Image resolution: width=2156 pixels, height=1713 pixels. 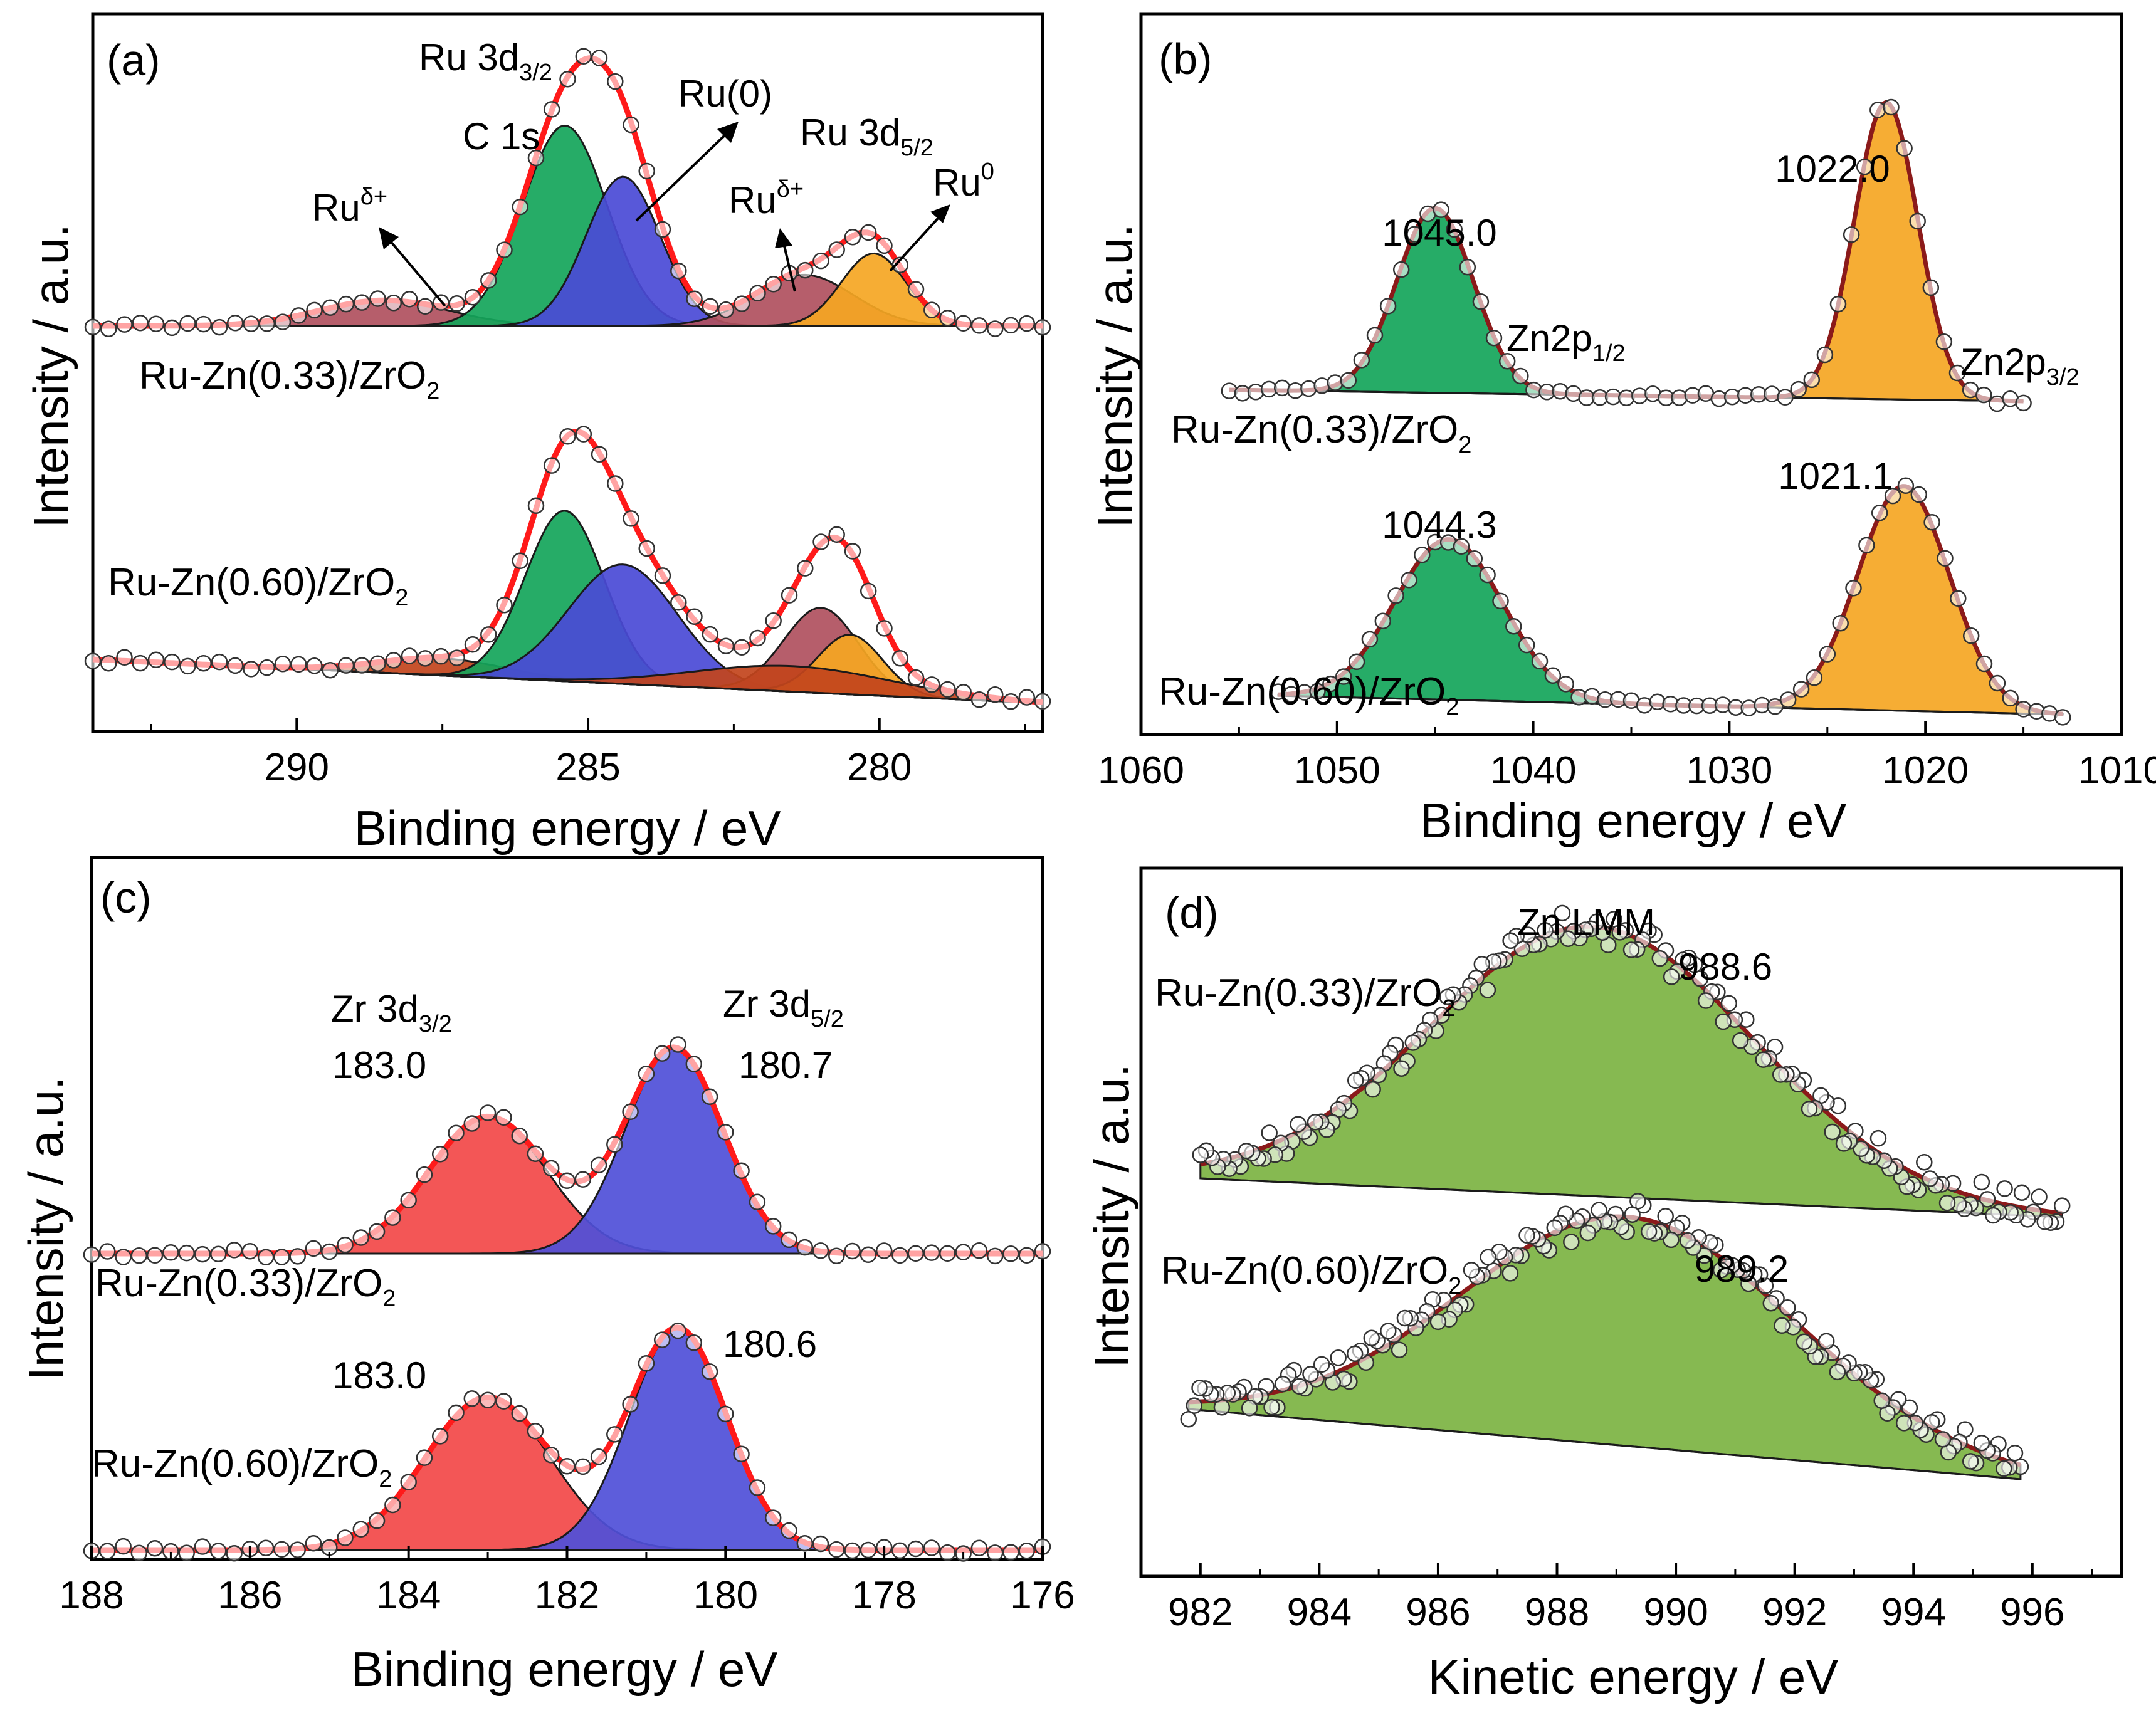 What do you see at coordinates (1925, 771) in the screenshot?
I see `tick-label-b-1020: 1020` at bounding box center [1925, 771].